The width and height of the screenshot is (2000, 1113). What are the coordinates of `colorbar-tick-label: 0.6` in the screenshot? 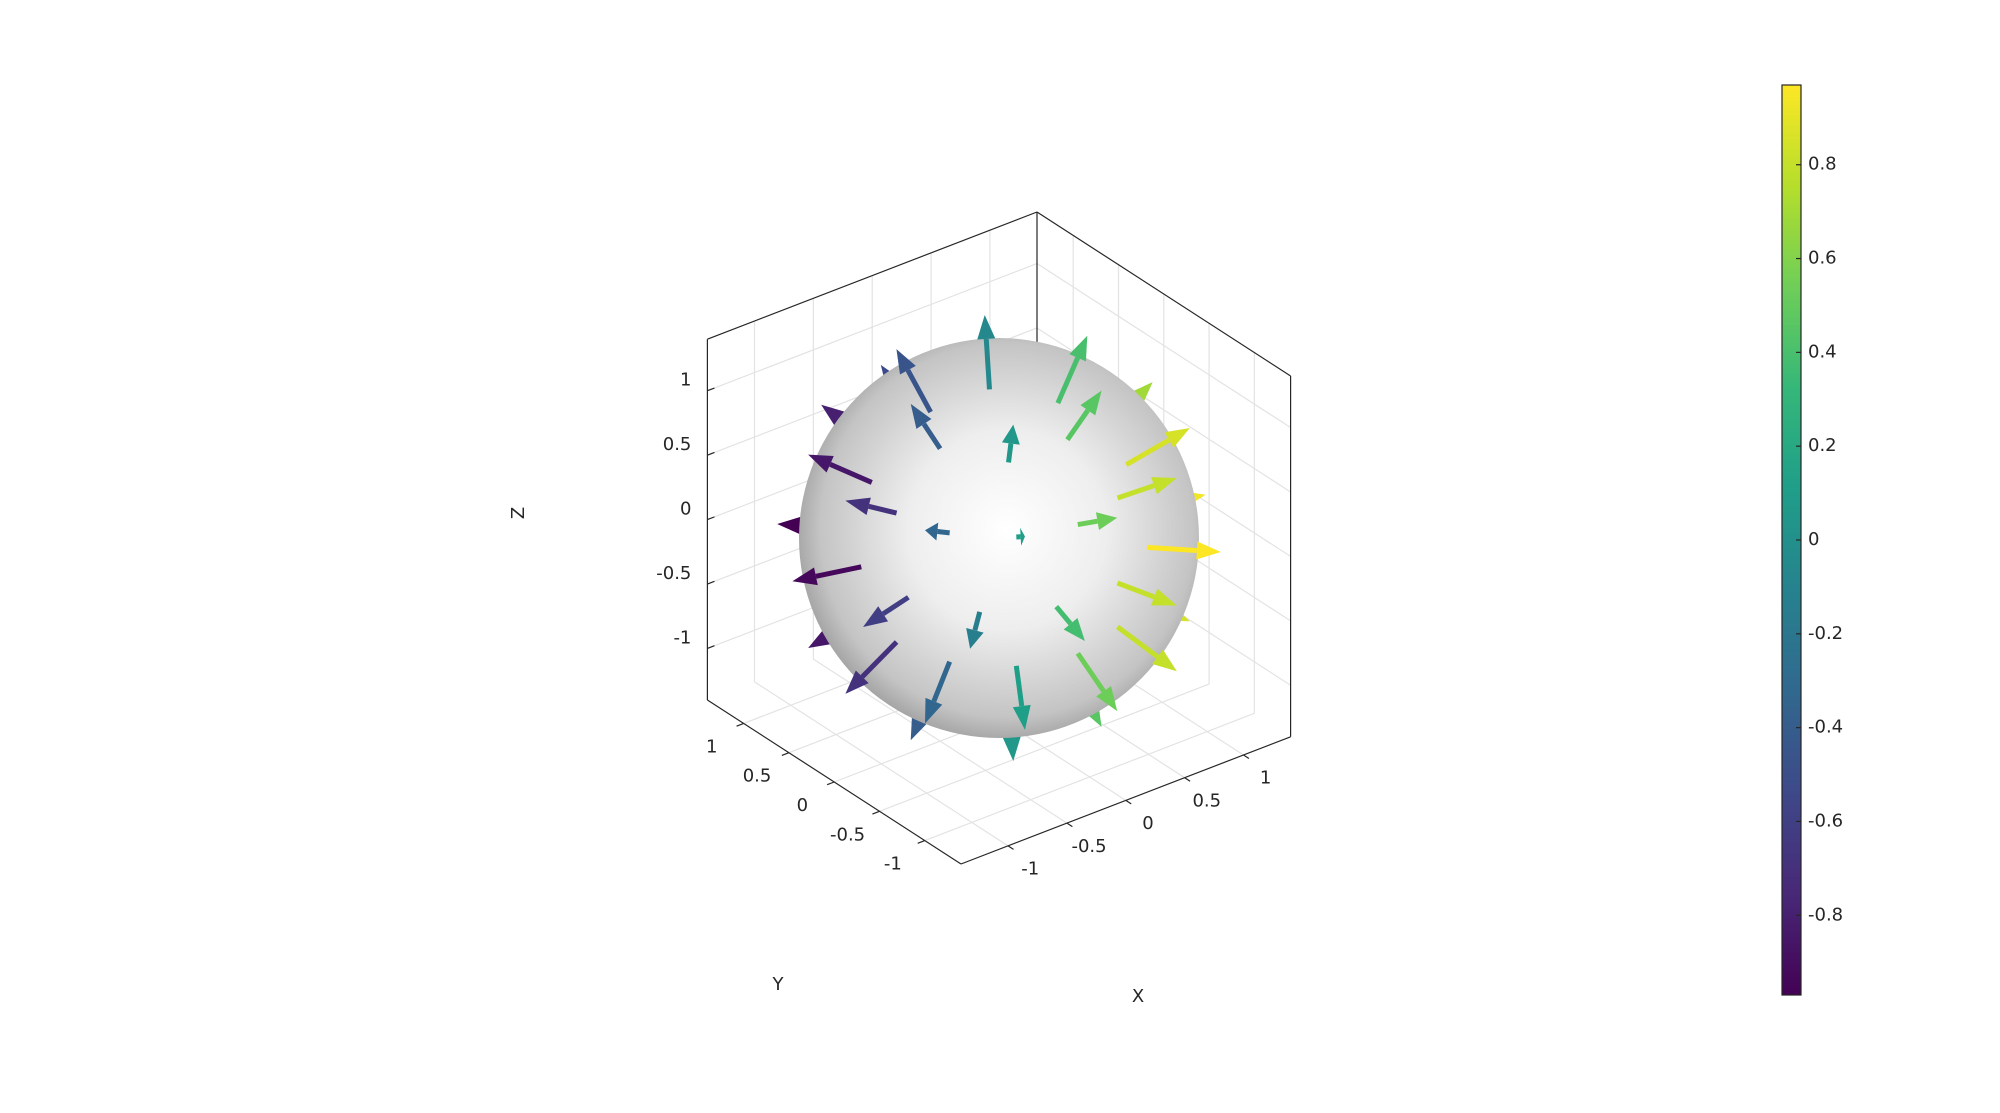 It's located at (1822, 258).